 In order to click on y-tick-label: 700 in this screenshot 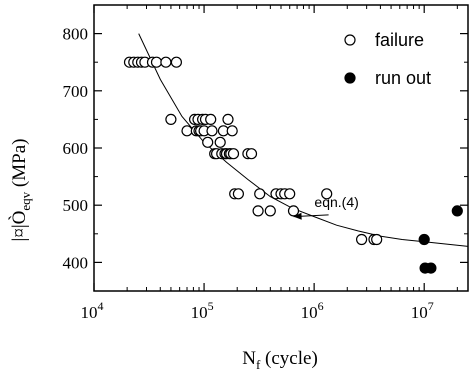, I will do `click(76, 91)`.